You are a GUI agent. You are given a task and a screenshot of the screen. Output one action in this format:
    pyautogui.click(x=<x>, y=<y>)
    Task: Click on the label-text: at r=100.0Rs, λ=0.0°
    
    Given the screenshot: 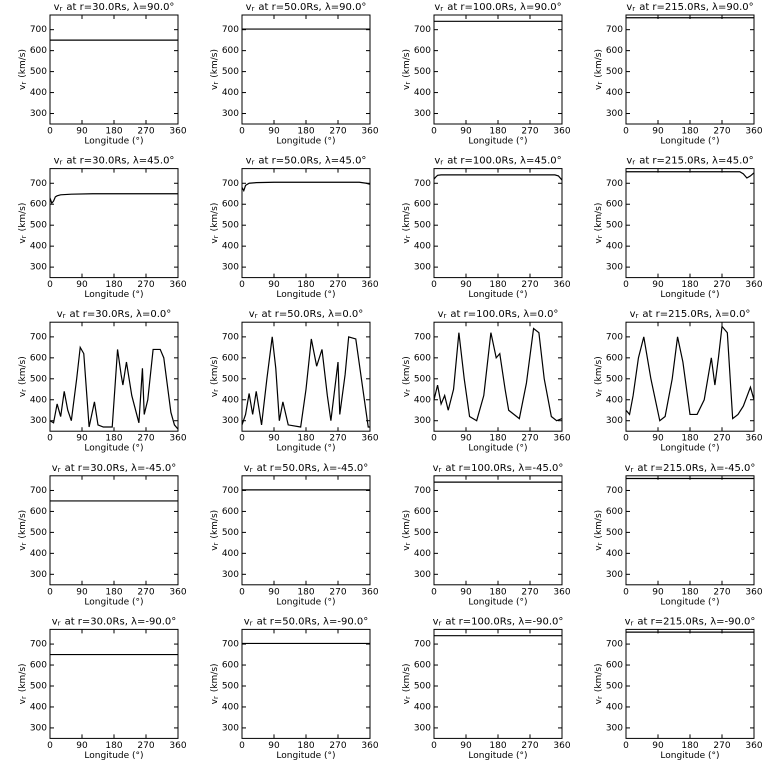 What is the action you would take?
    pyautogui.click(x=504, y=314)
    